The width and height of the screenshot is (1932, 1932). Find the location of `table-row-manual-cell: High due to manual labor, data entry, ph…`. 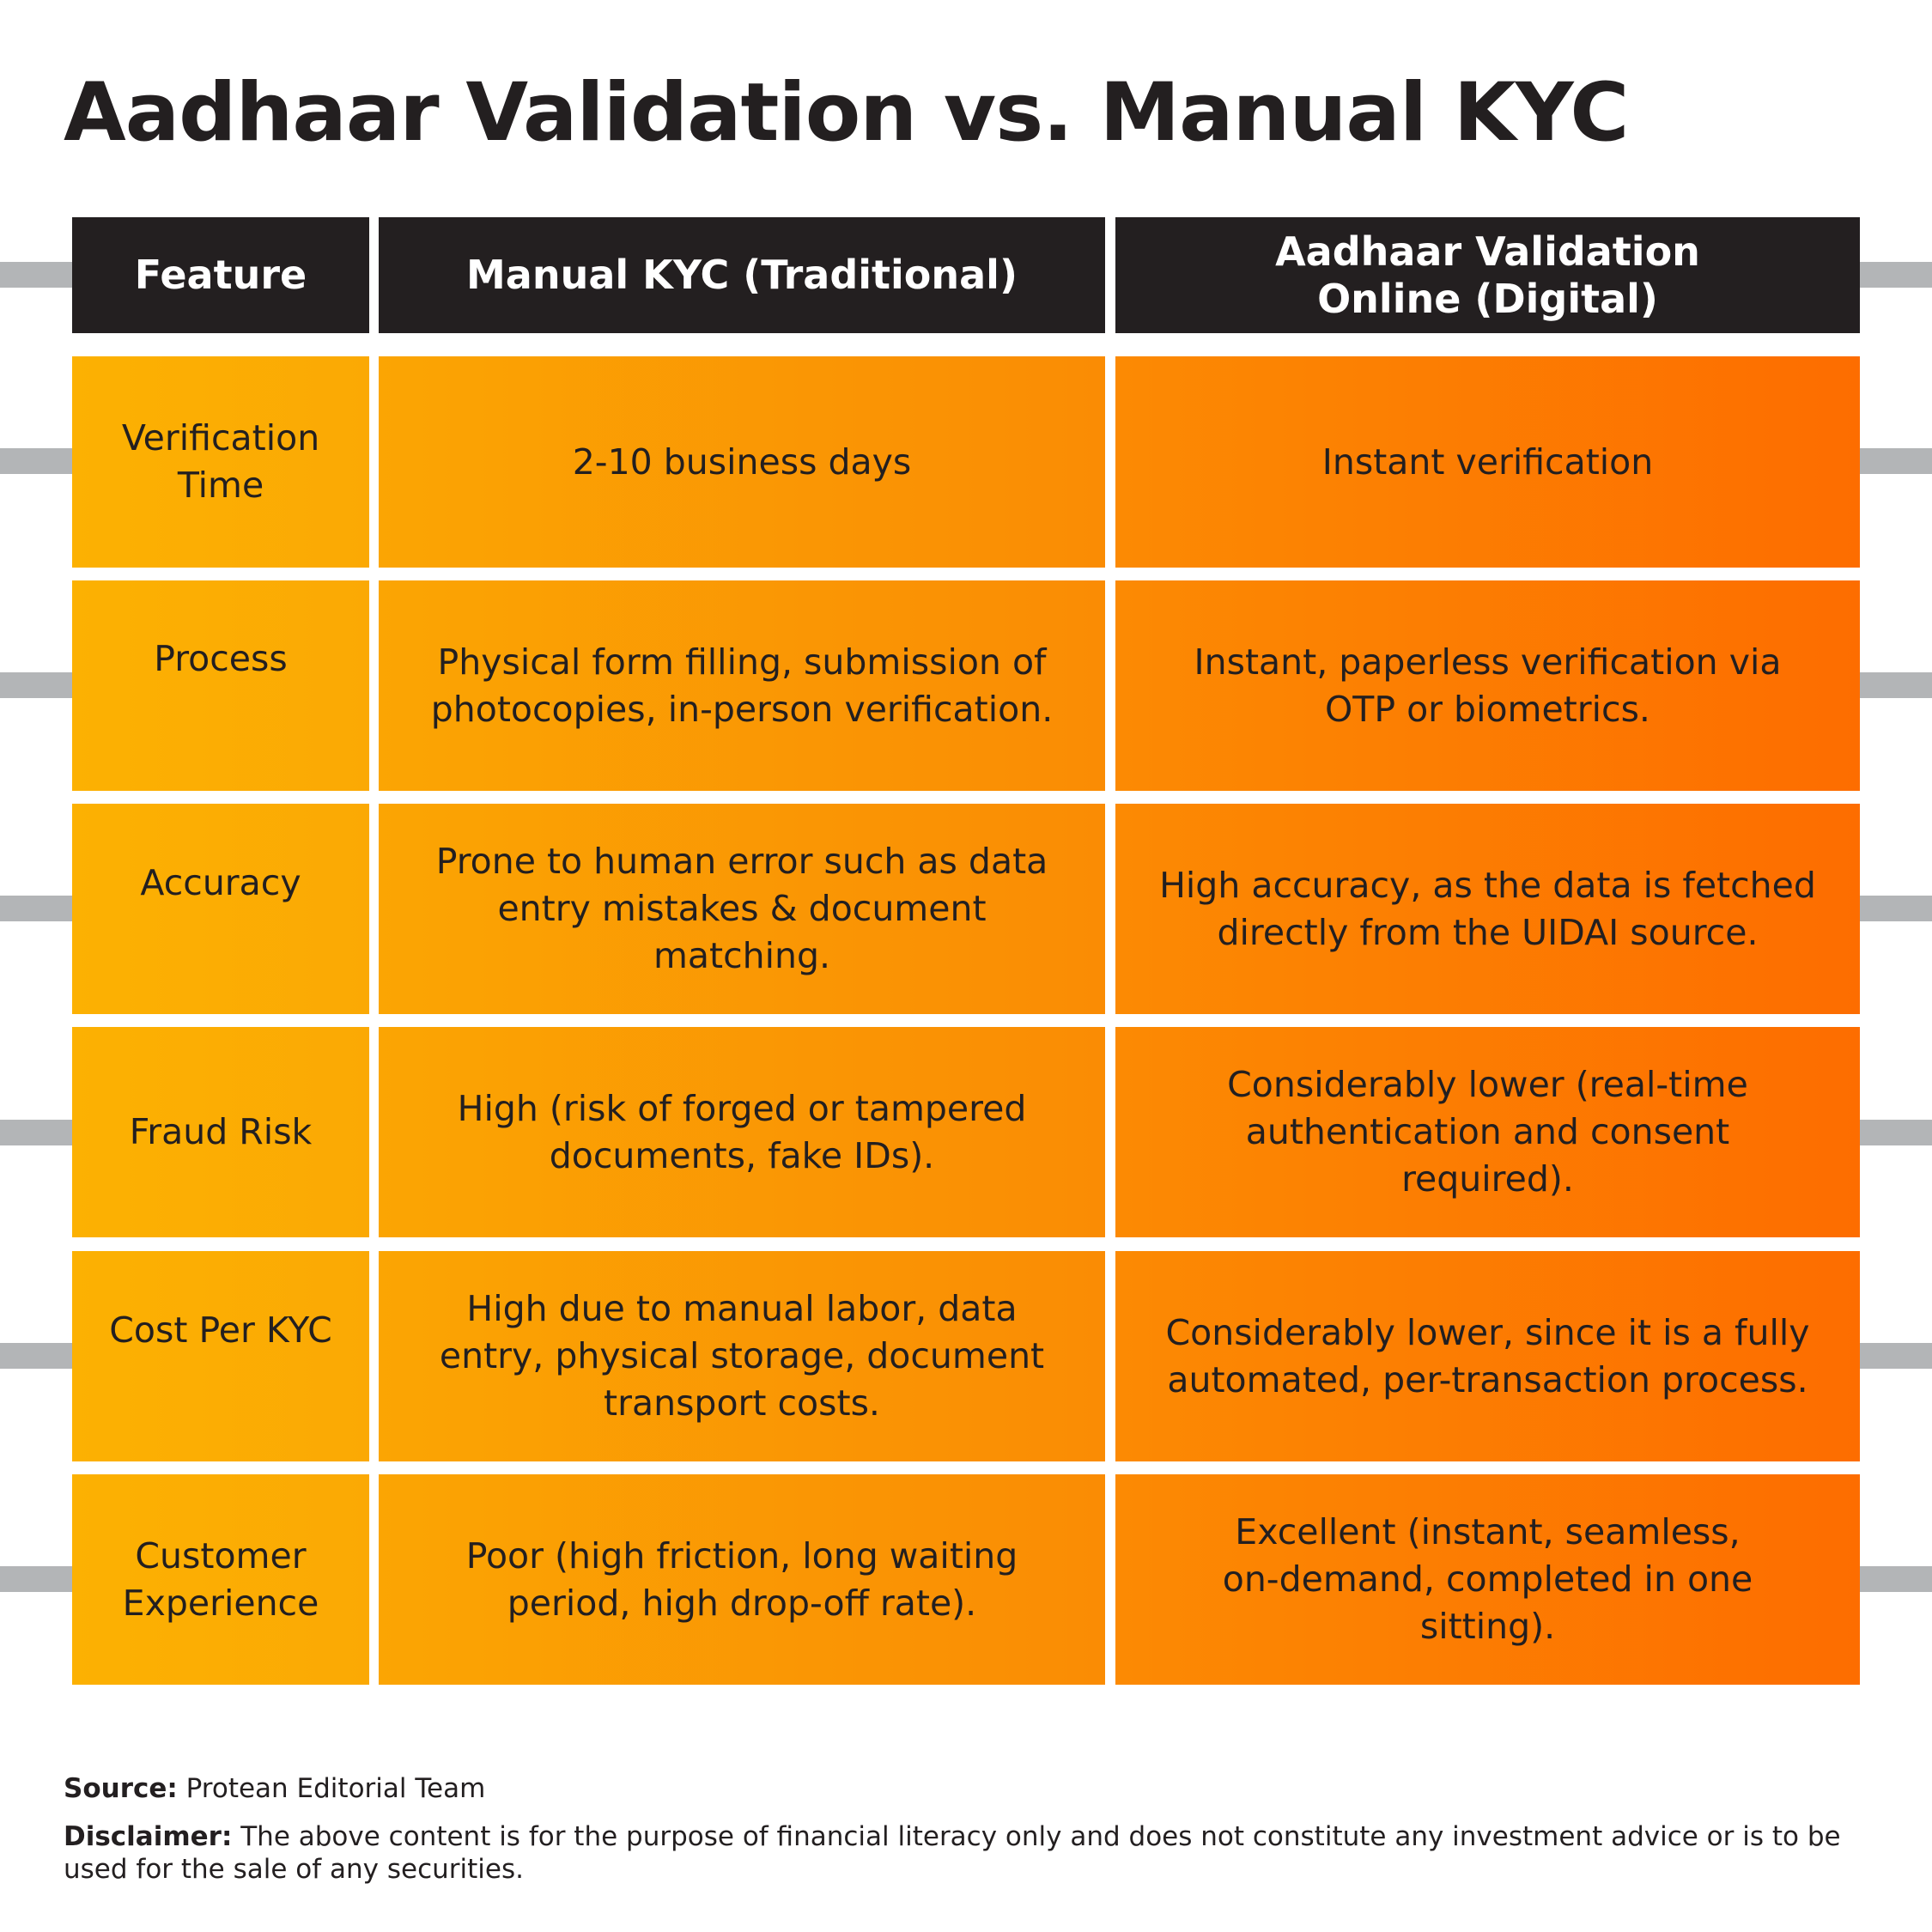

table-row-manual-cell: High due to manual labor, data entry, ph… is located at coordinates (742, 1356).